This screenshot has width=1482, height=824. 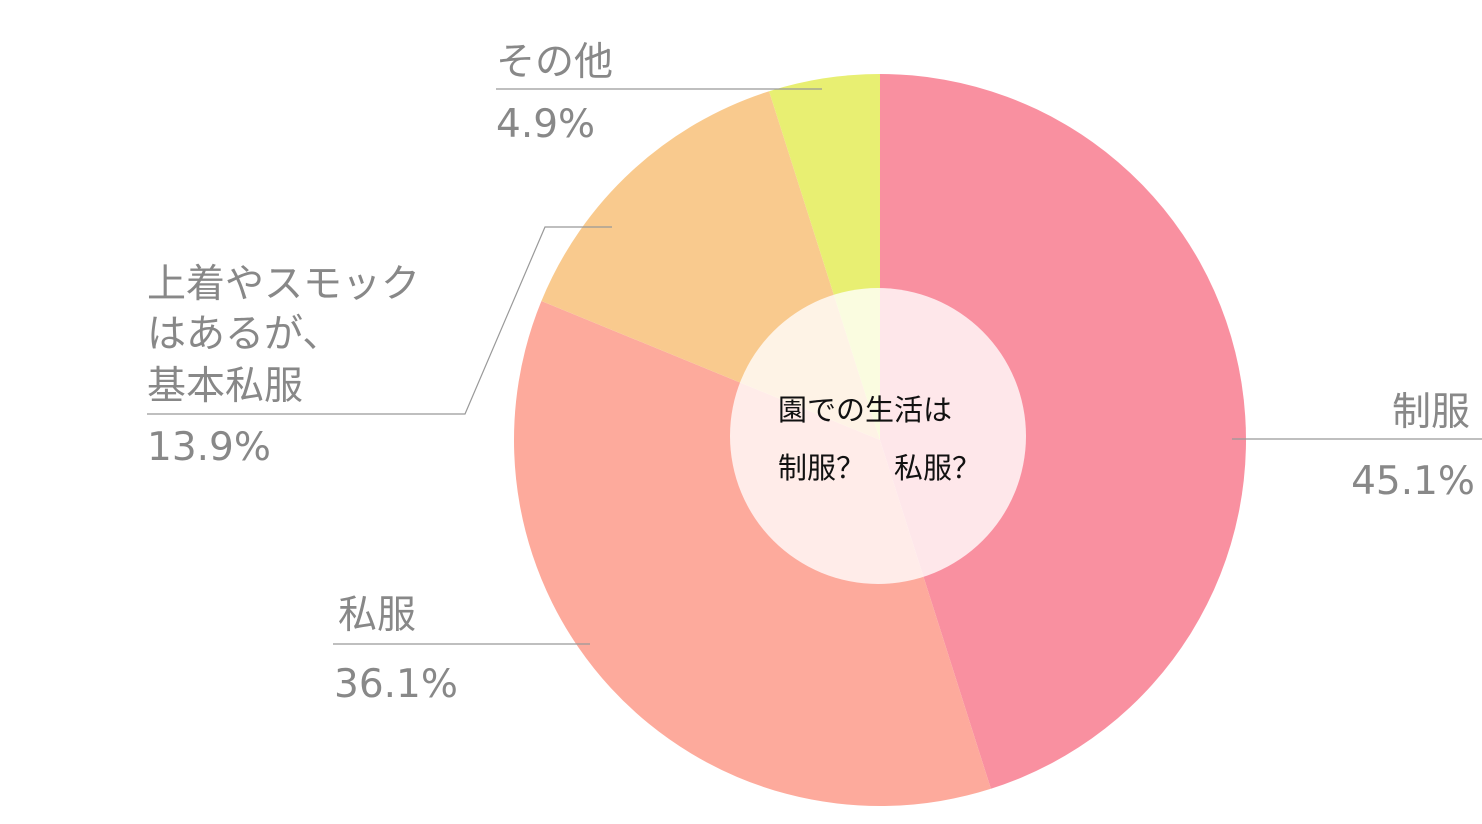 What do you see at coordinates (209, 447) in the screenshot?
I see `value-uwagi: 13.9%` at bounding box center [209, 447].